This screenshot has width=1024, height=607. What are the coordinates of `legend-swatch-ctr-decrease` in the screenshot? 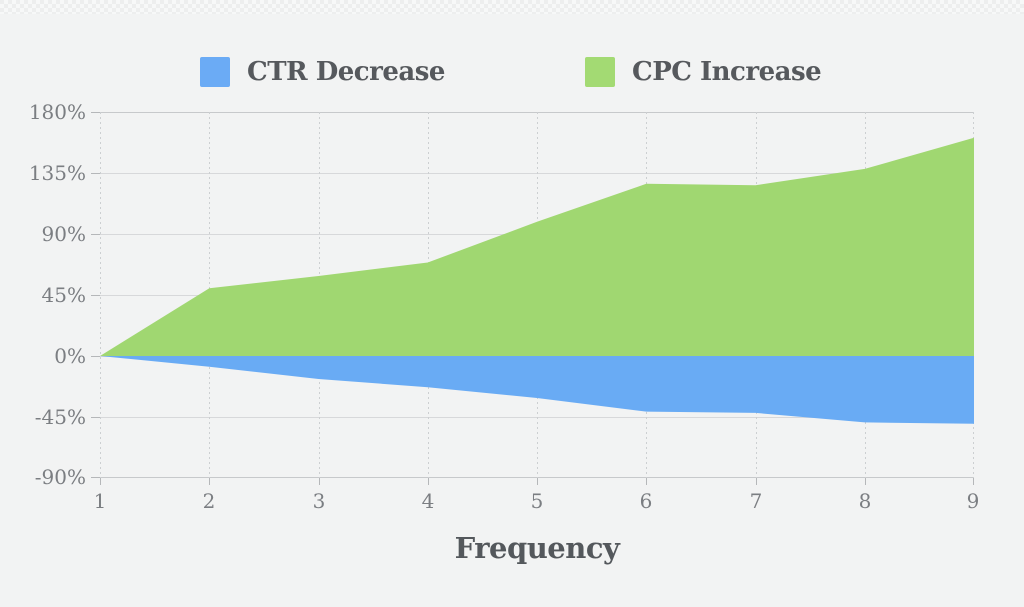 It's located at (215, 72).